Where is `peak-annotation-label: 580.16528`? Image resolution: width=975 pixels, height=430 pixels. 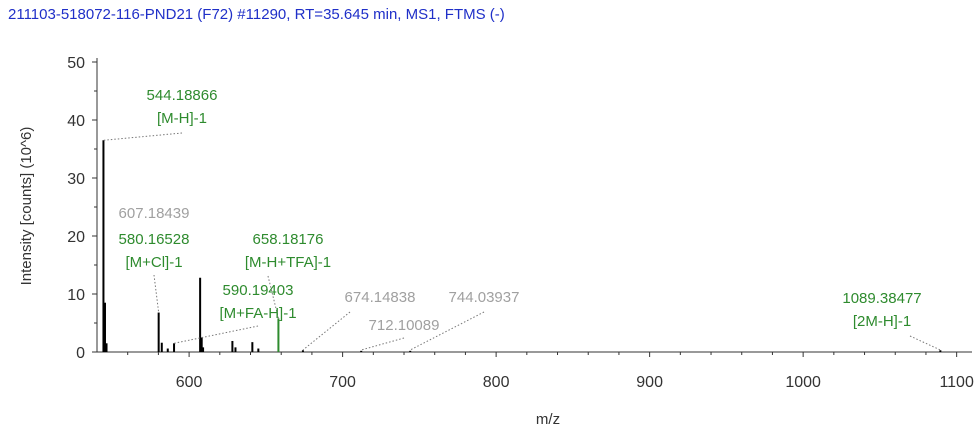 peak-annotation-label: 580.16528 is located at coordinates (154, 239).